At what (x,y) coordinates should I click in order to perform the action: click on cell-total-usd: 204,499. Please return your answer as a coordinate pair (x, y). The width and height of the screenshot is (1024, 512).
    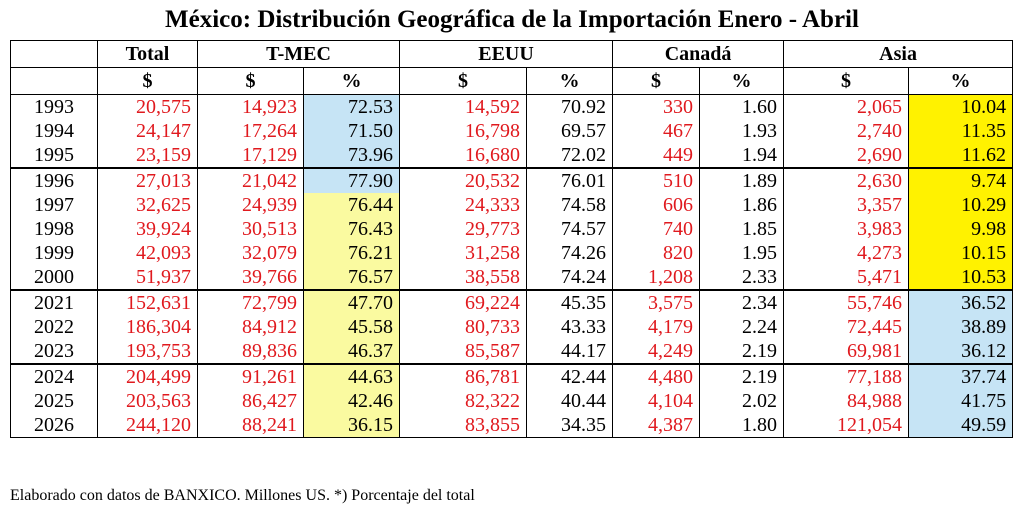
    Looking at the image, I should click on (147, 376).